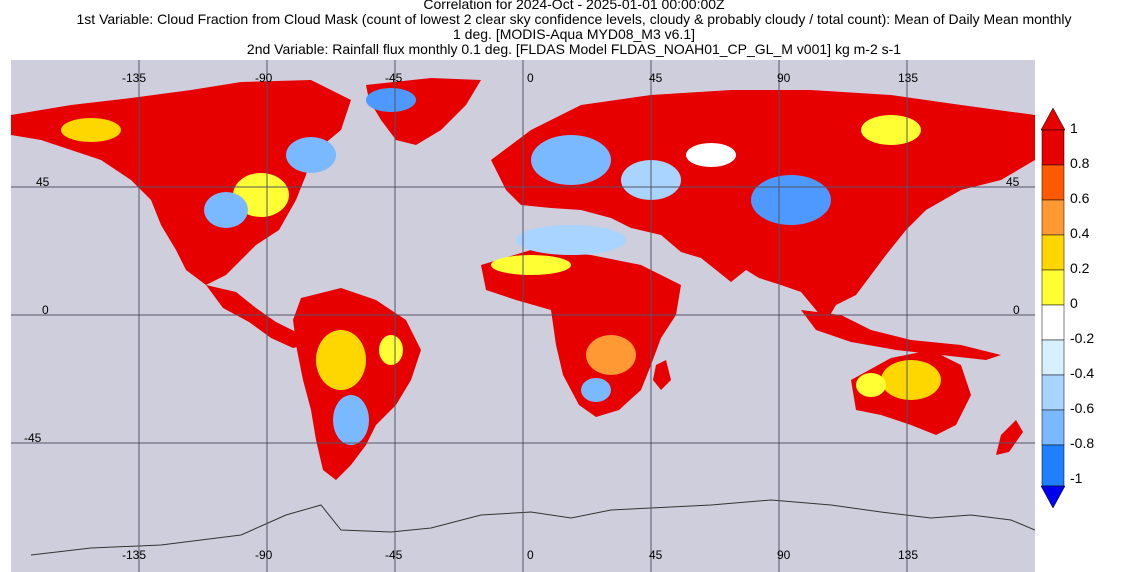  Describe the element at coordinates (33, 438) in the screenshot. I see `lat-tick-left-3: -45` at that location.